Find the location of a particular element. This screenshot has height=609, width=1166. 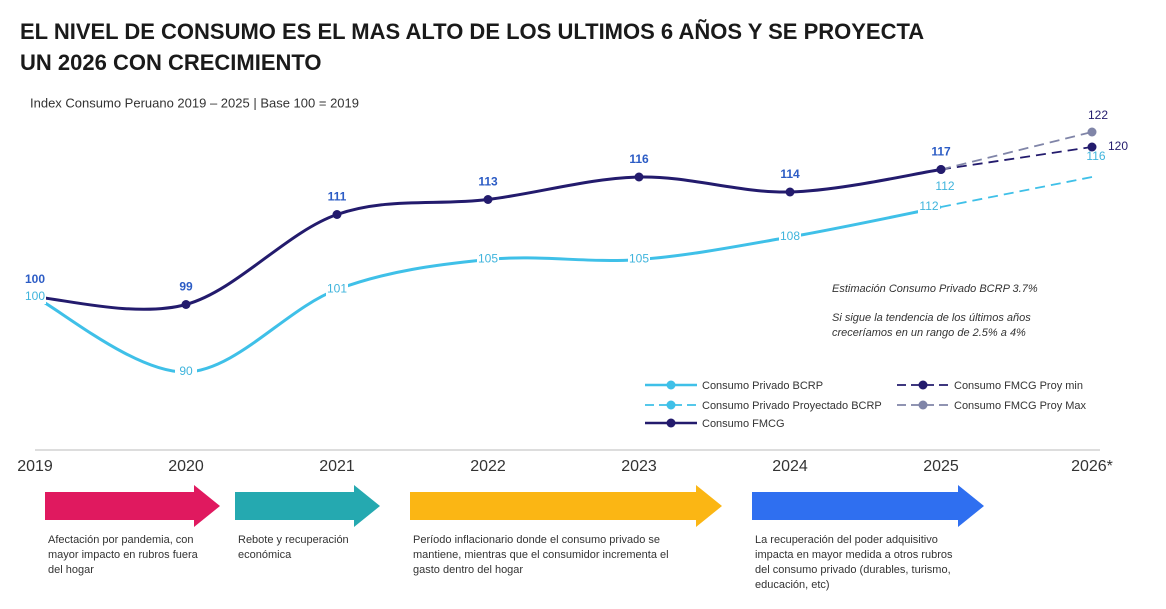

phase-text: educación, etc) is located at coordinates (792, 585).